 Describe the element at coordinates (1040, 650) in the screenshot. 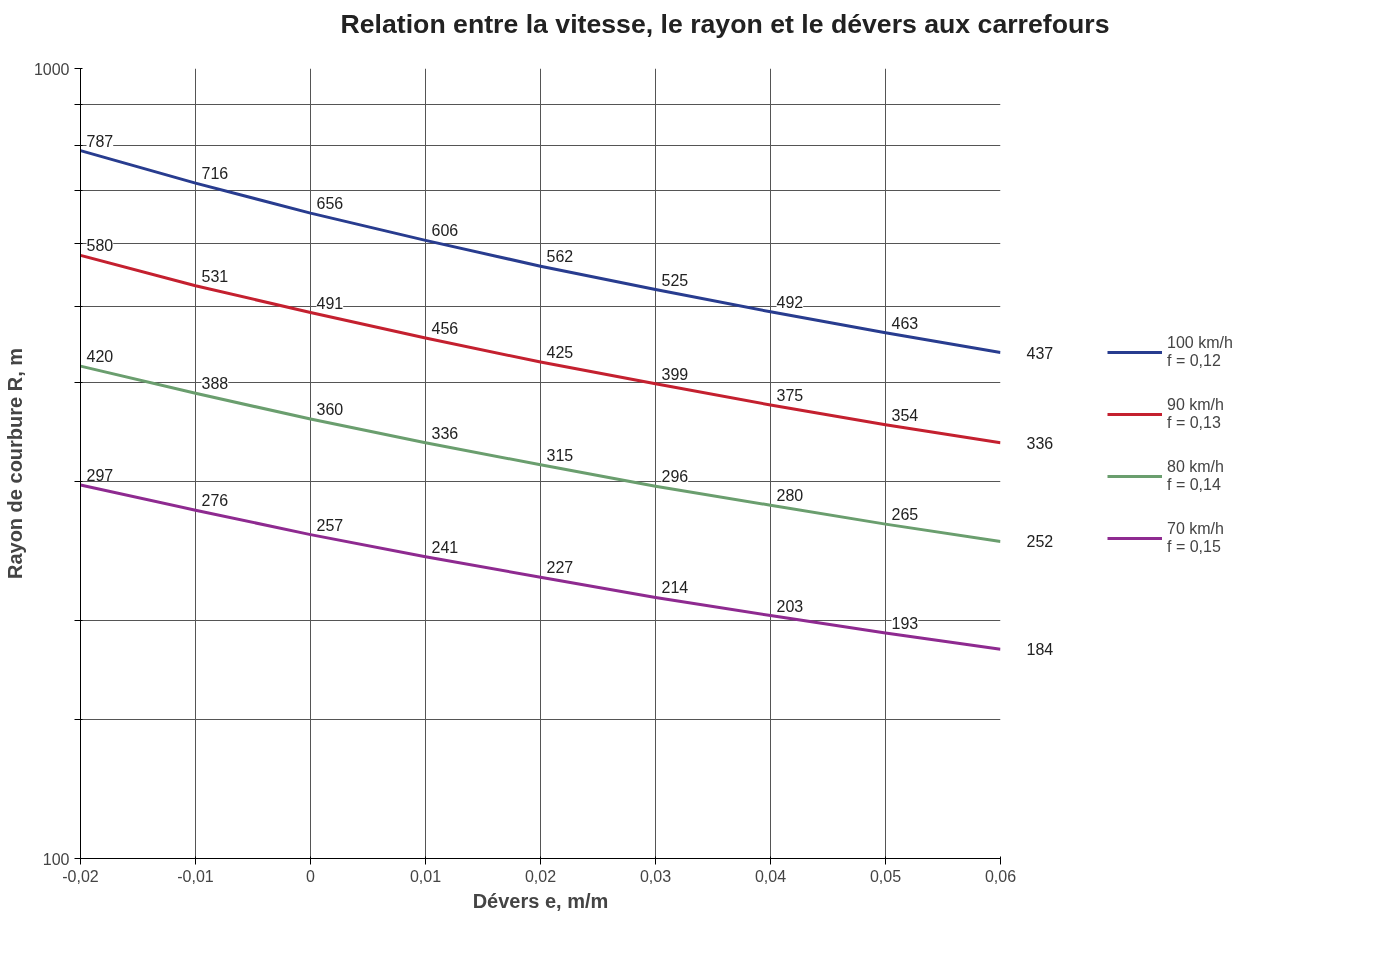

I see `data-label: 184` at that location.